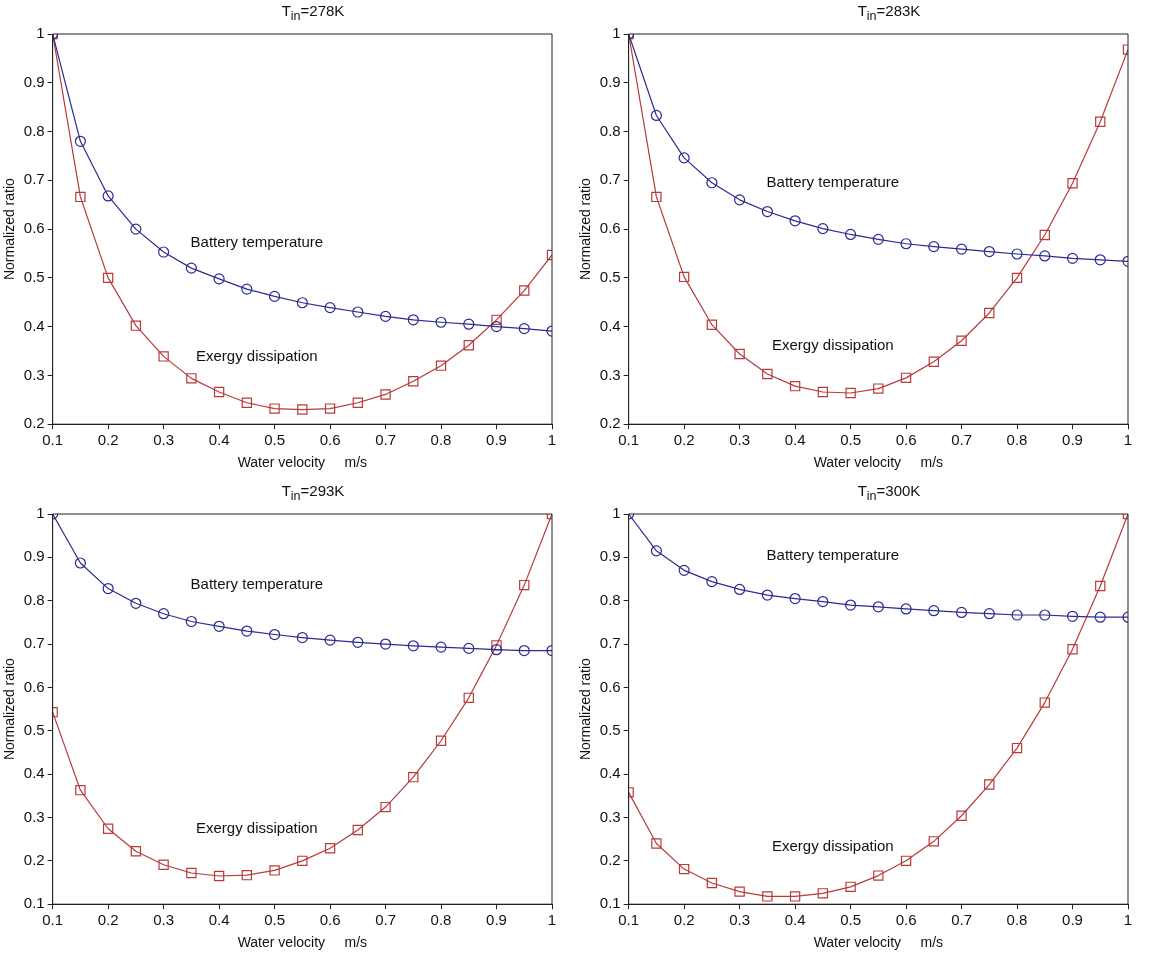  What do you see at coordinates (585, 709) in the screenshot?
I see `y-axis-title: Normalized ratio` at bounding box center [585, 709].